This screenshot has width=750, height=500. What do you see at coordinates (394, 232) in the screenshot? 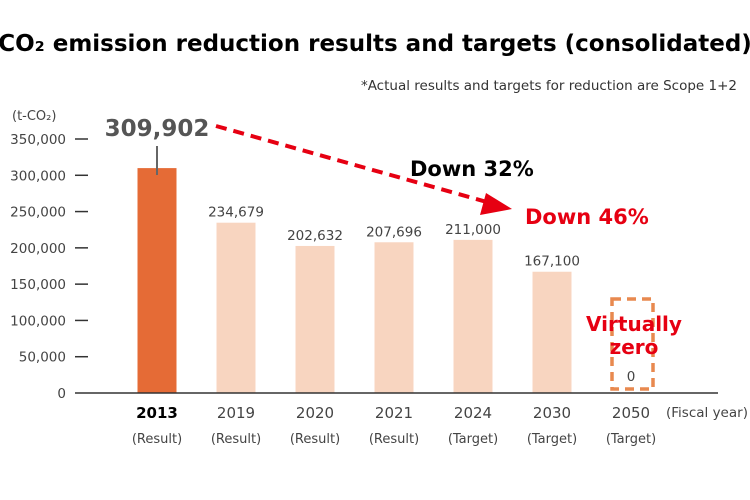
I see `value-label-2021: 207,696` at bounding box center [394, 232].